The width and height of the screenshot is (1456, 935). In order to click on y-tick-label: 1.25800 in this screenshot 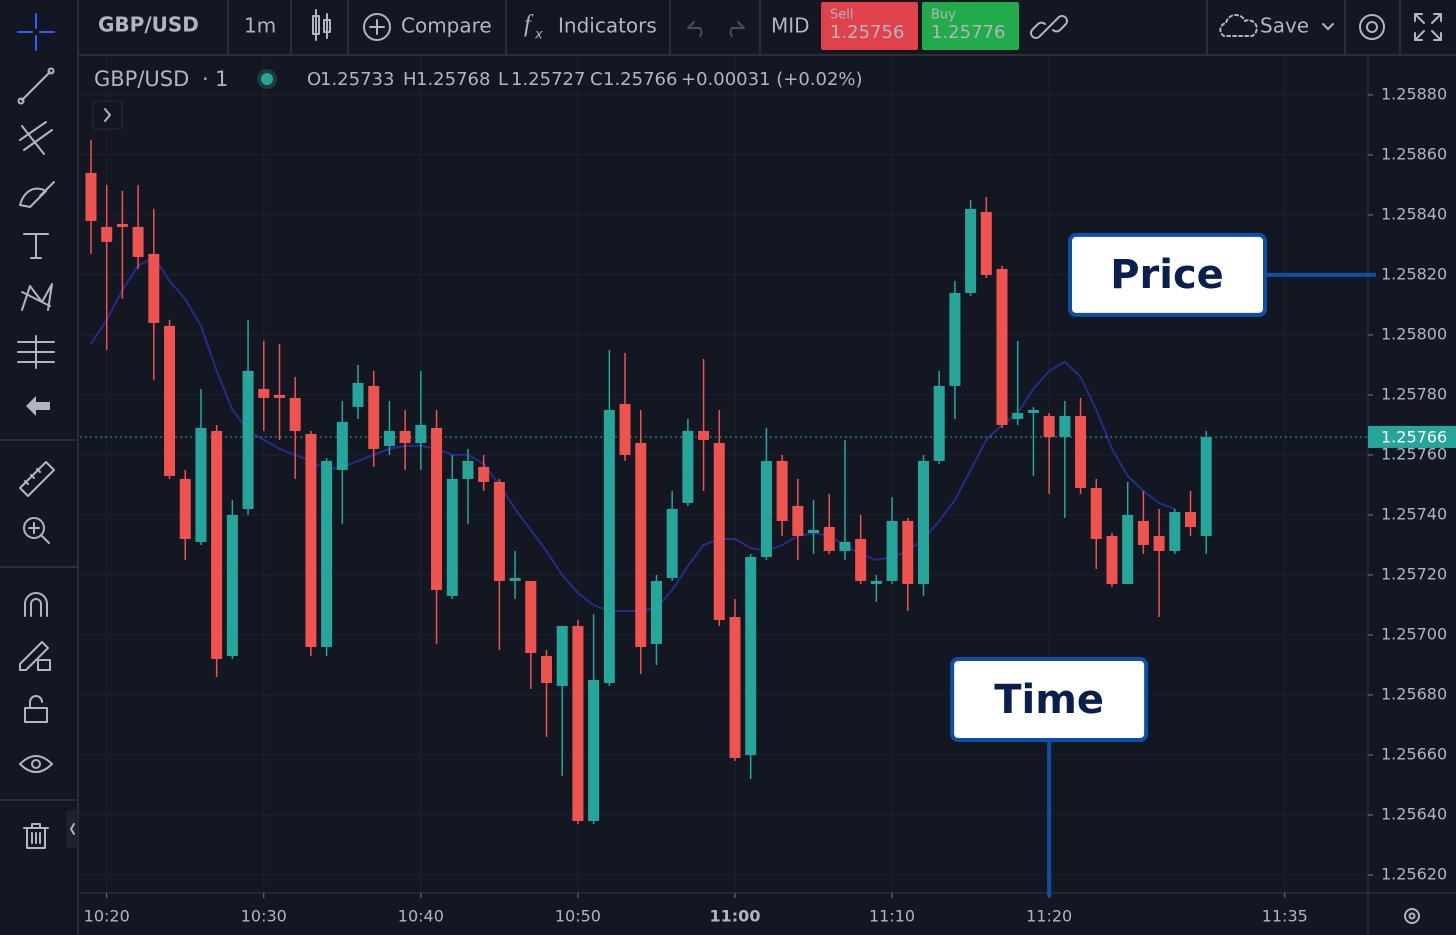, I will do `click(1414, 333)`.